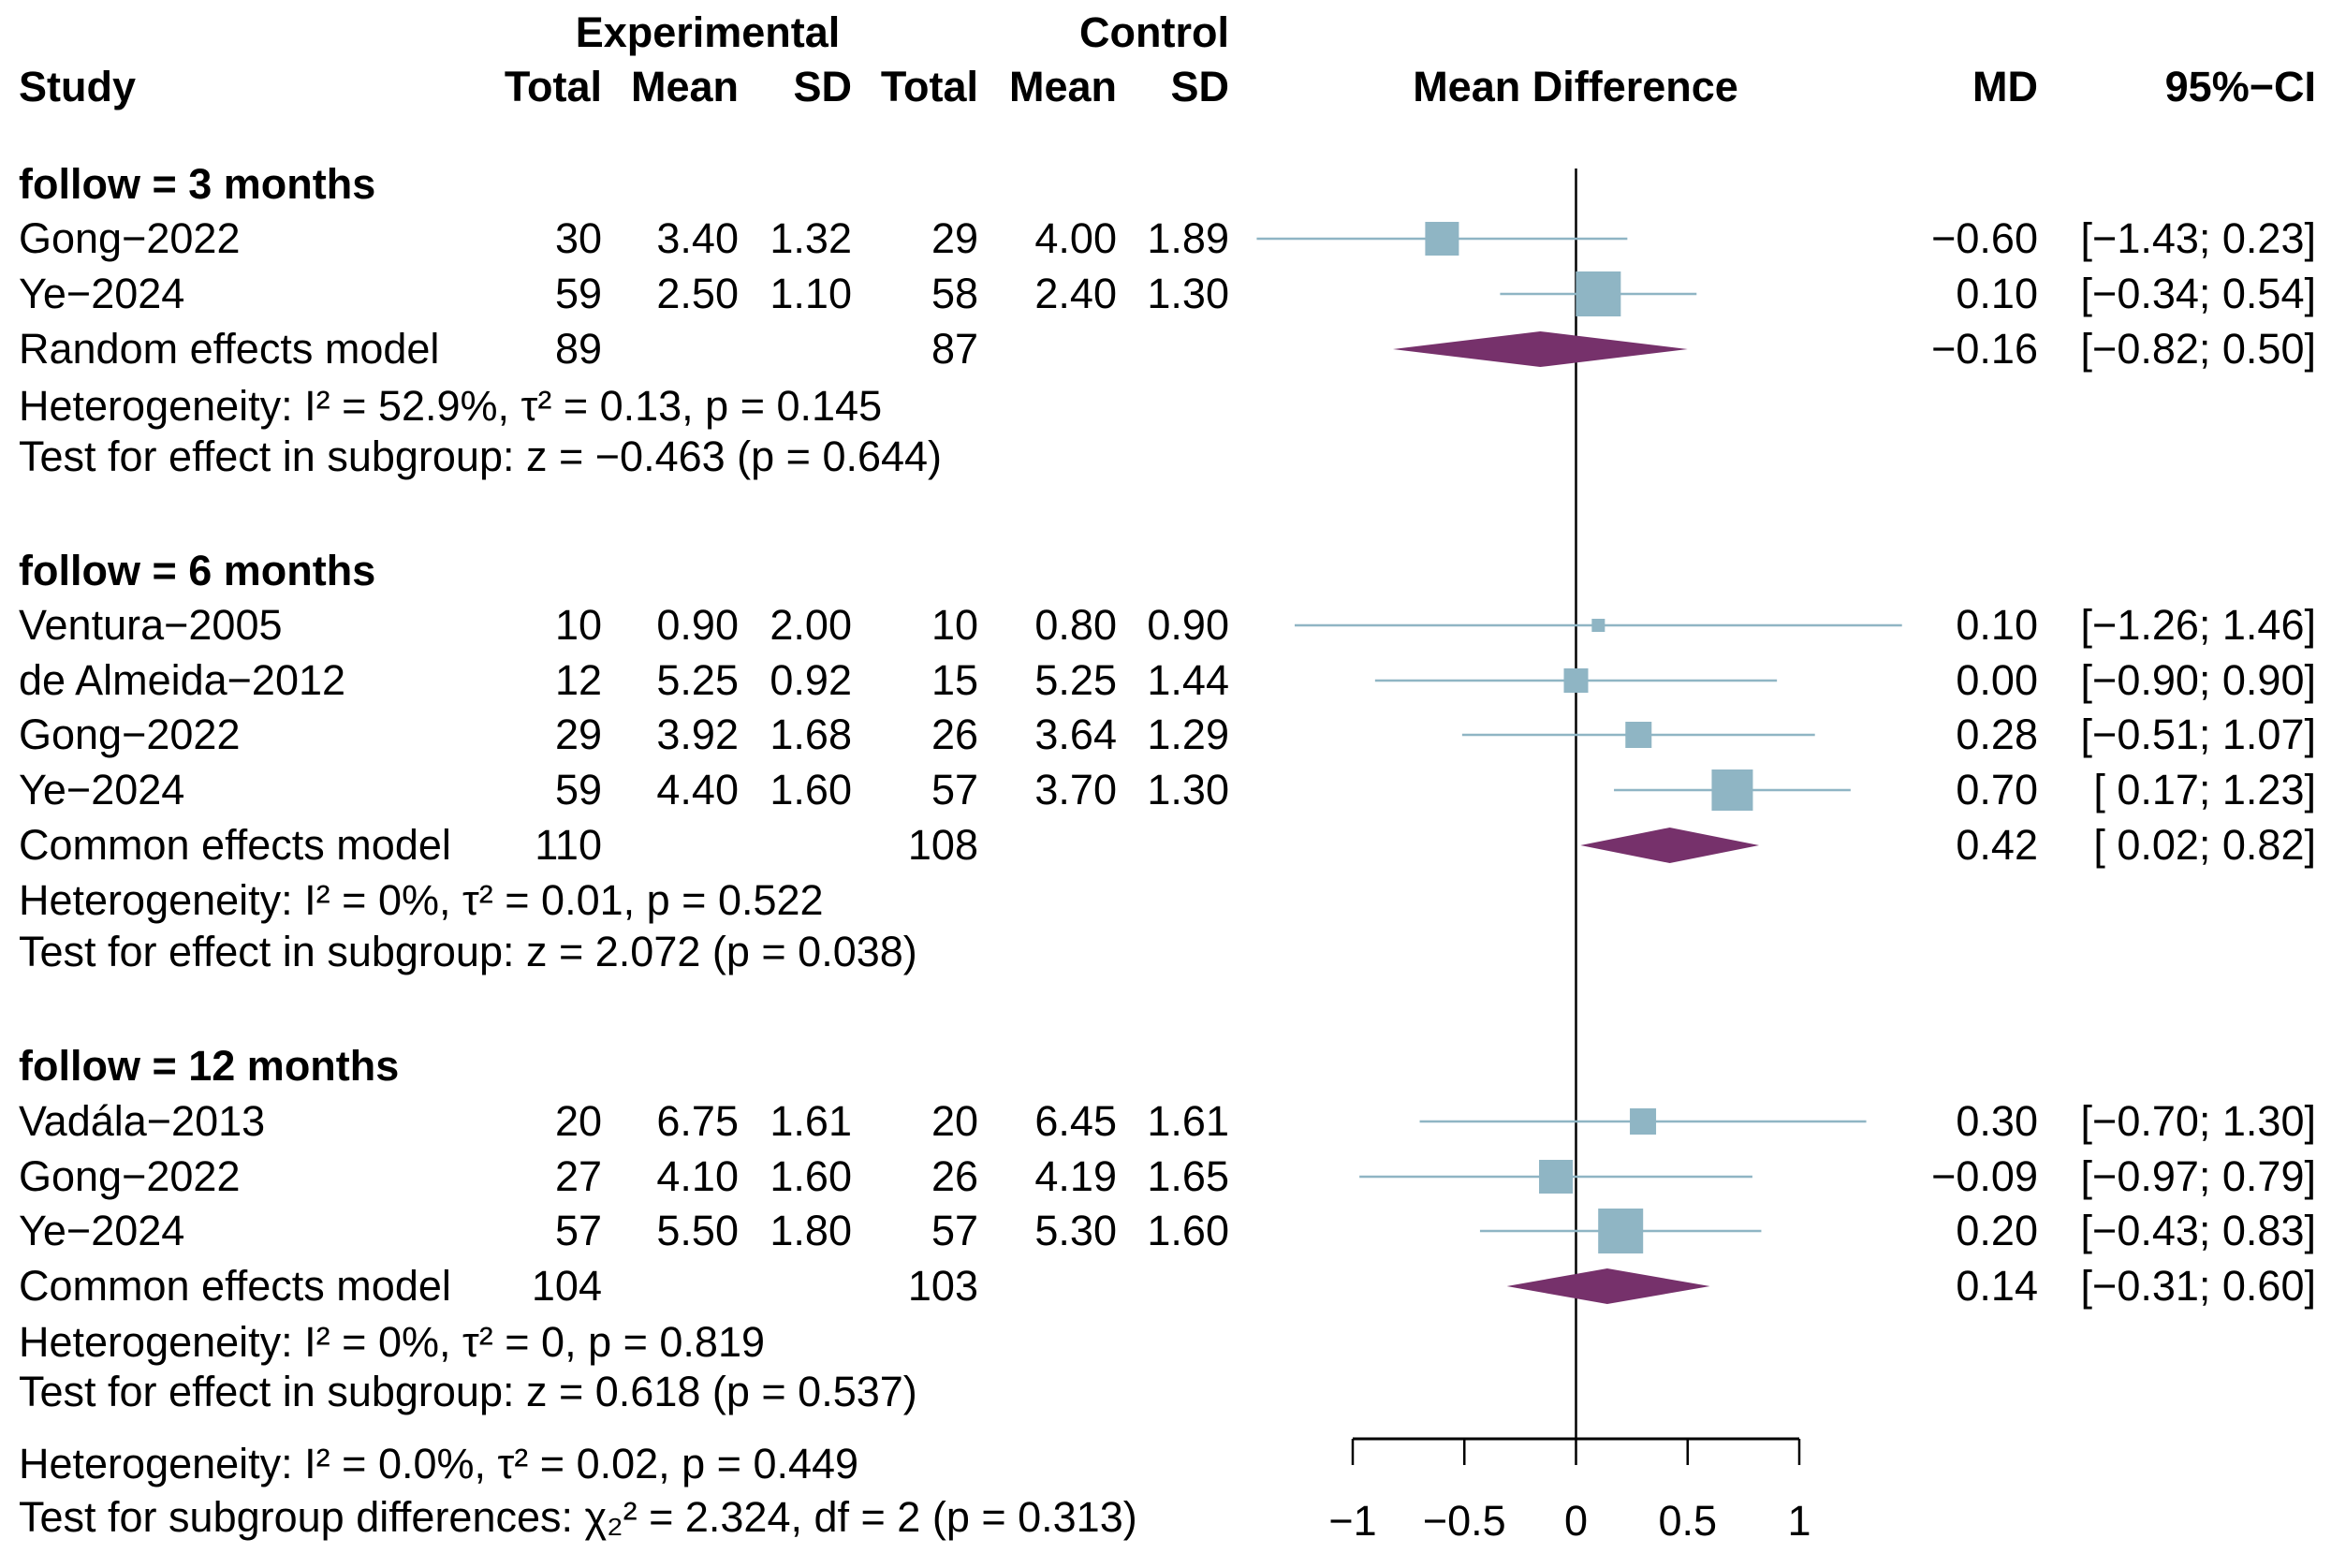 The height and width of the screenshot is (1568, 2331). I want to click on header-exp-mean: Mean, so click(685, 87).